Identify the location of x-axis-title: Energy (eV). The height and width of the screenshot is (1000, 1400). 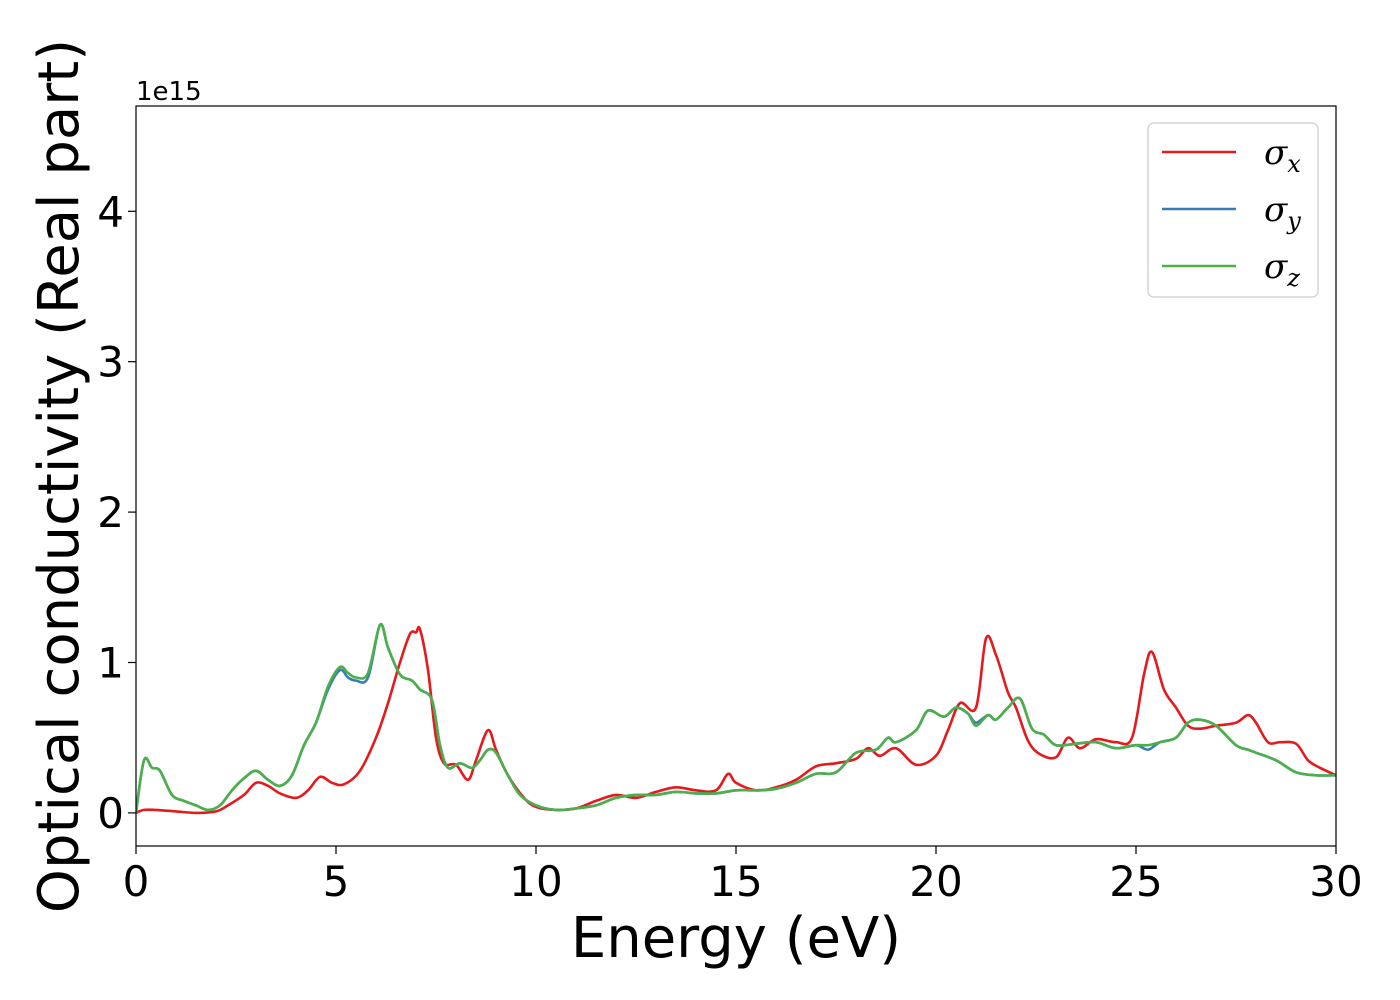
(736, 938).